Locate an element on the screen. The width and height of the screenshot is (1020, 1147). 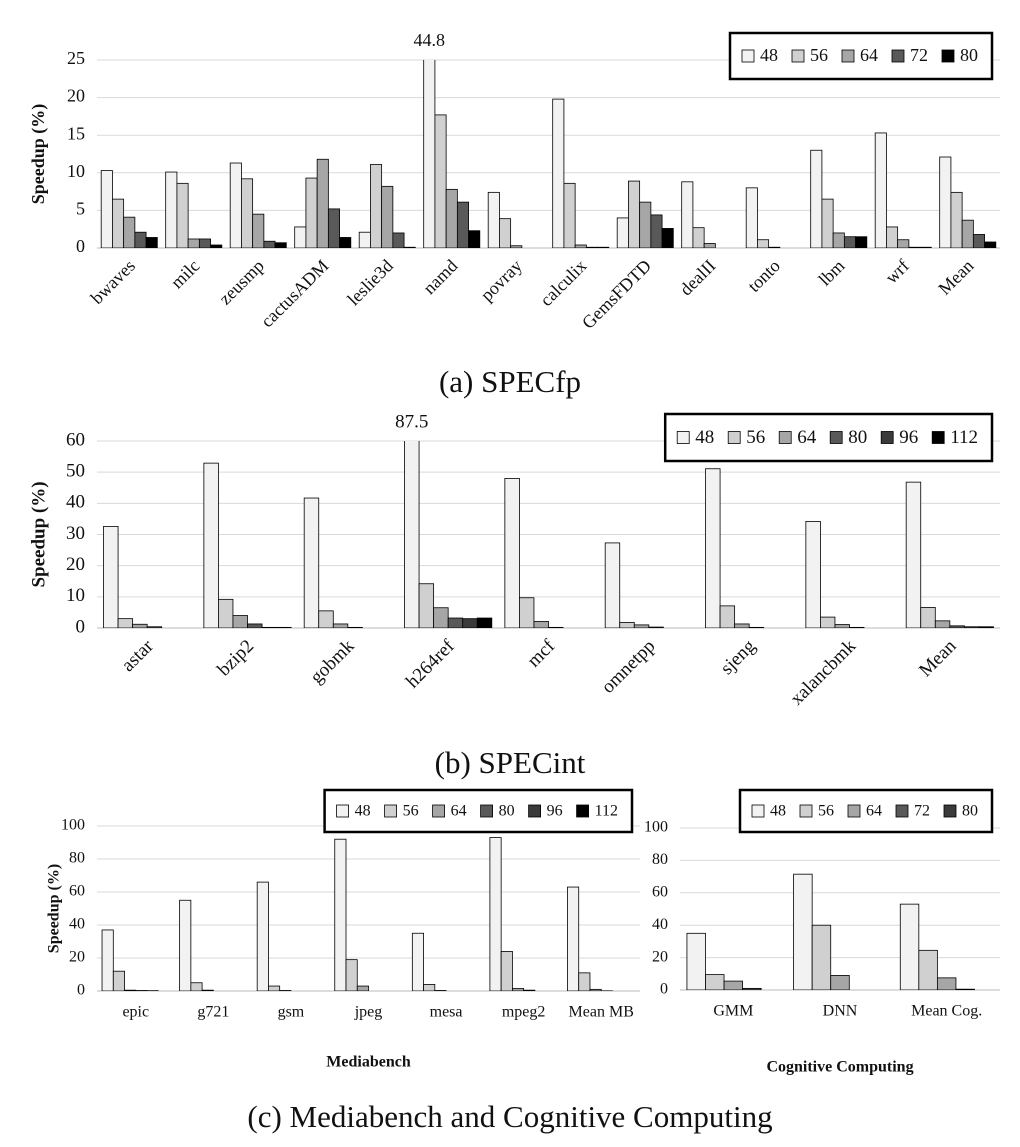
y-tick-label: 25 is located at coordinates (76, 58).